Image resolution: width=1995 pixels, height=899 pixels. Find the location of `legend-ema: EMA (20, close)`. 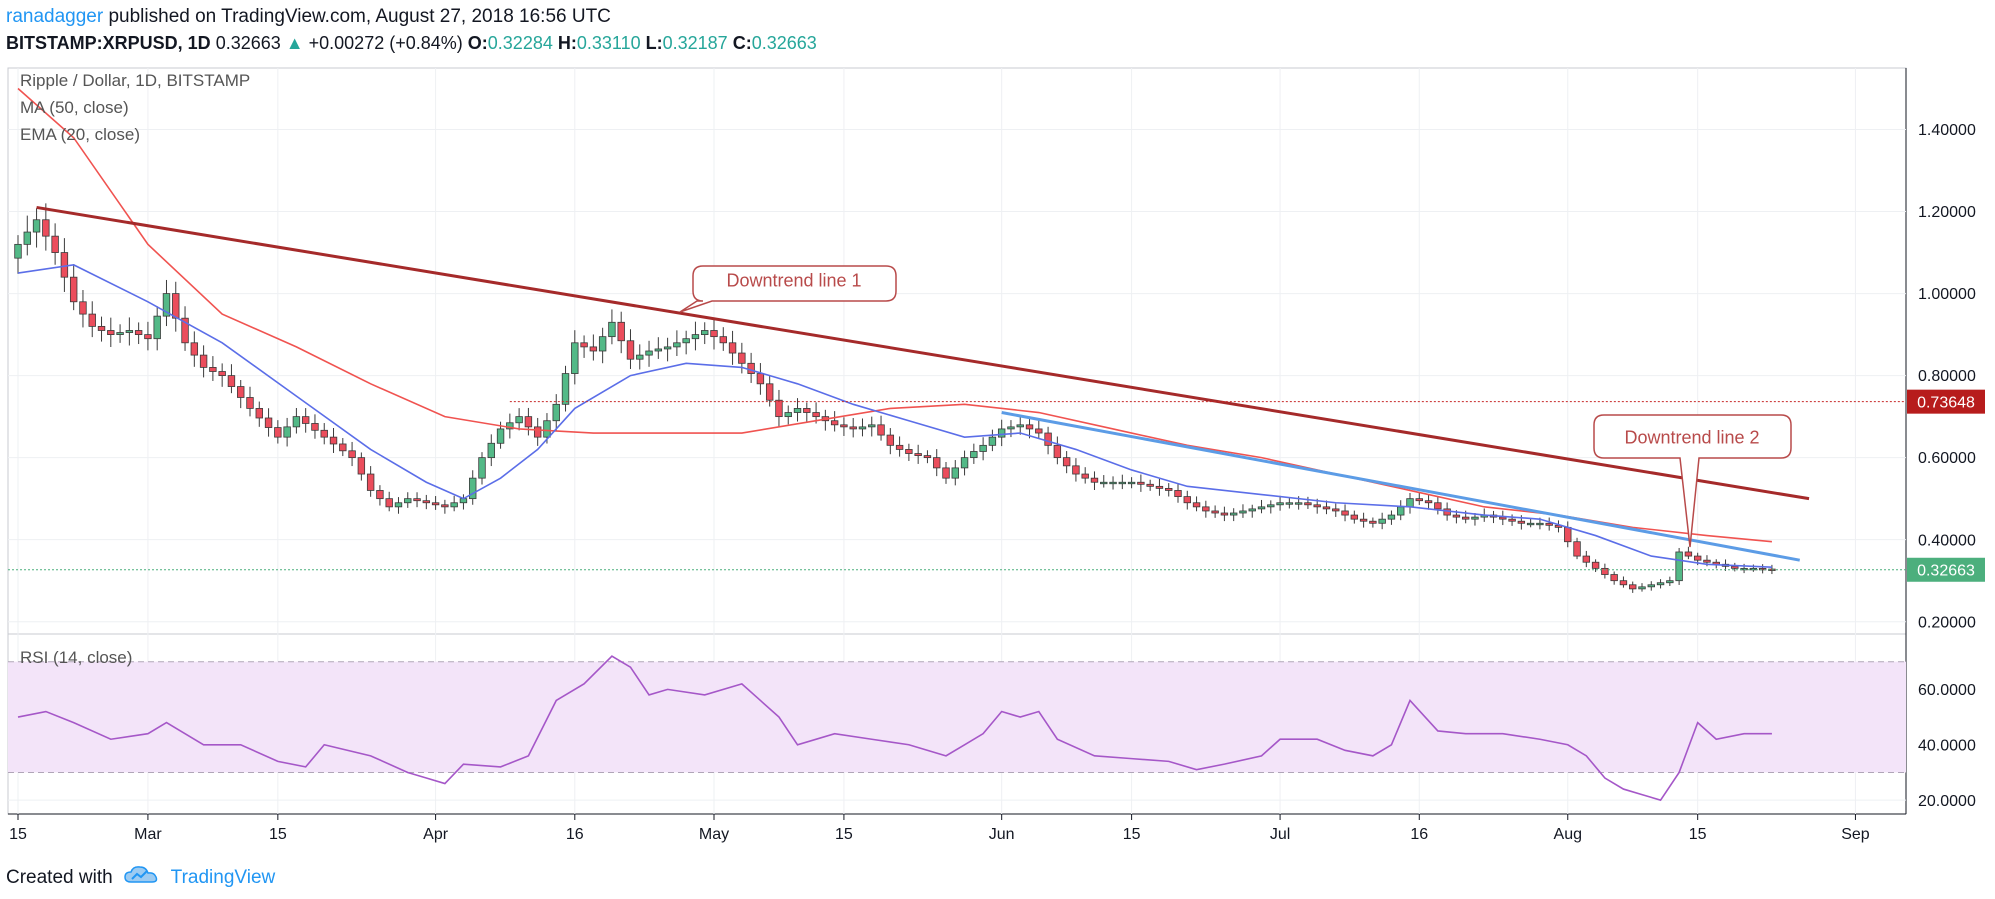

legend-ema: EMA (20, close) is located at coordinates (80, 134).